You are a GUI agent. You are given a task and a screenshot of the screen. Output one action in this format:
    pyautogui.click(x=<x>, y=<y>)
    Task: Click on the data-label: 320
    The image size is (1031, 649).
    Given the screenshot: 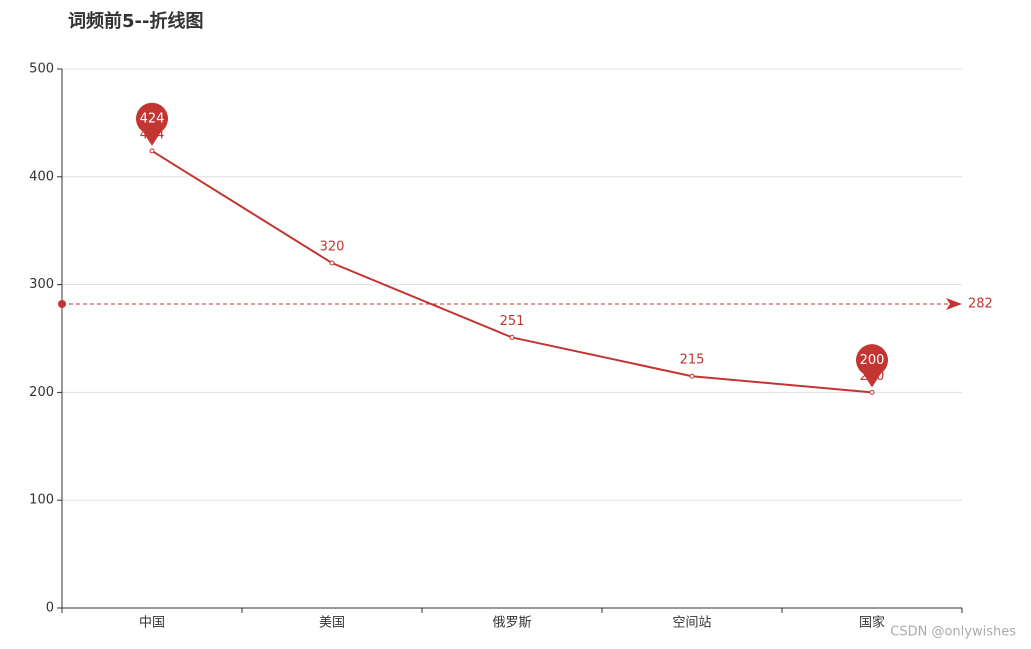 What is the action you would take?
    pyautogui.click(x=332, y=247)
    